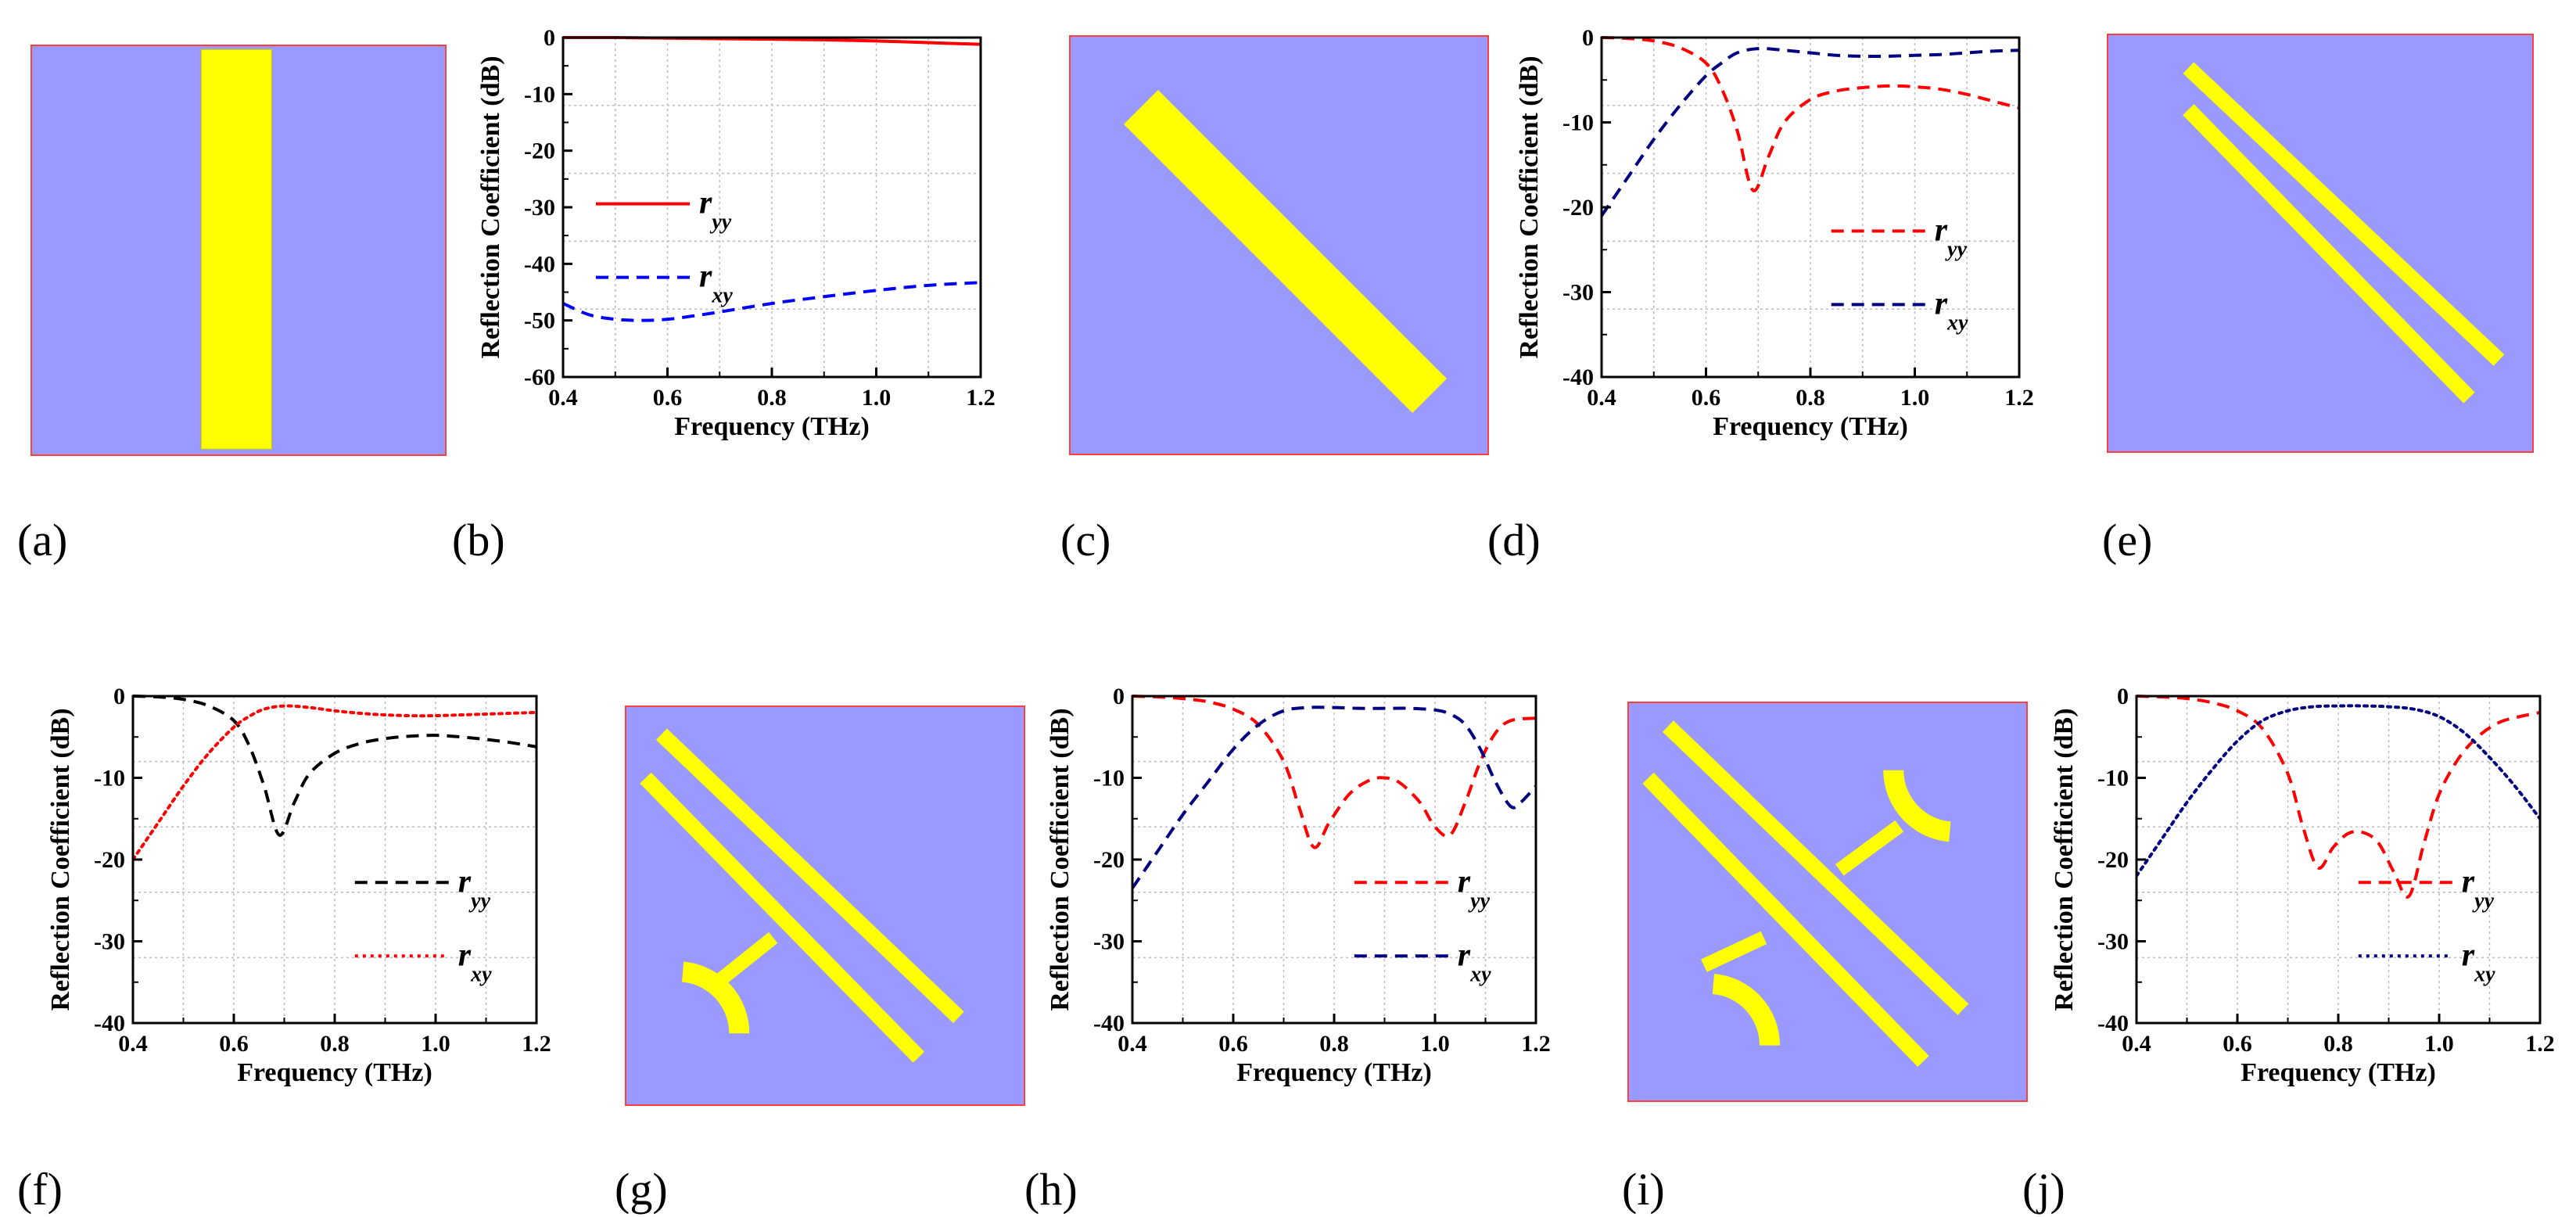 The height and width of the screenshot is (1217, 2576). What do you see at coordinates (479, 540) in the screenshot?
I see `panel-label-b: (b)` at bounding box center [479, 540].